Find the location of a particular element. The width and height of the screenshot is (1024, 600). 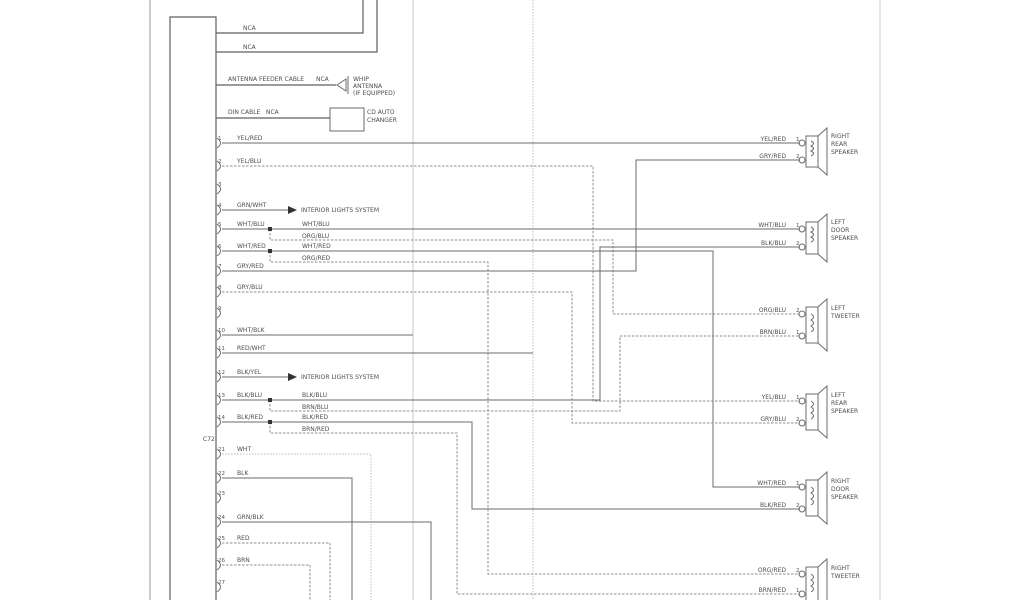

interior-lights-2: INTERIOR LIGHTS SYSTEM is located at coordinates (333, 377).